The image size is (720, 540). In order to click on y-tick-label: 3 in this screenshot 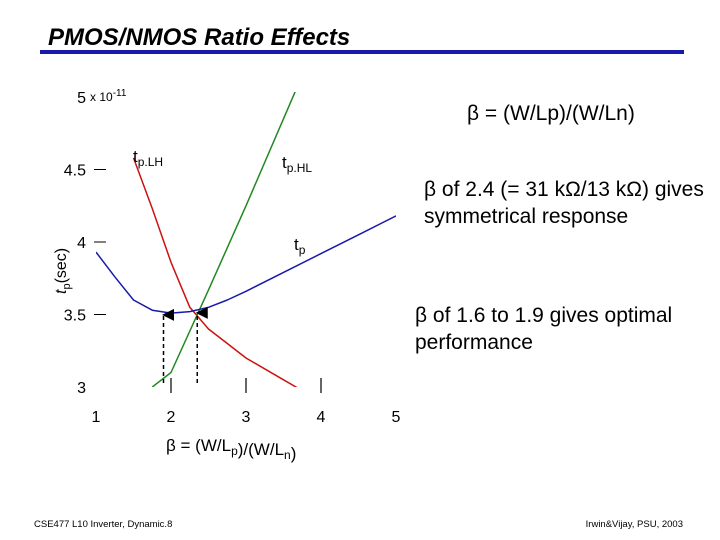, I will do `click(81, 388)`.